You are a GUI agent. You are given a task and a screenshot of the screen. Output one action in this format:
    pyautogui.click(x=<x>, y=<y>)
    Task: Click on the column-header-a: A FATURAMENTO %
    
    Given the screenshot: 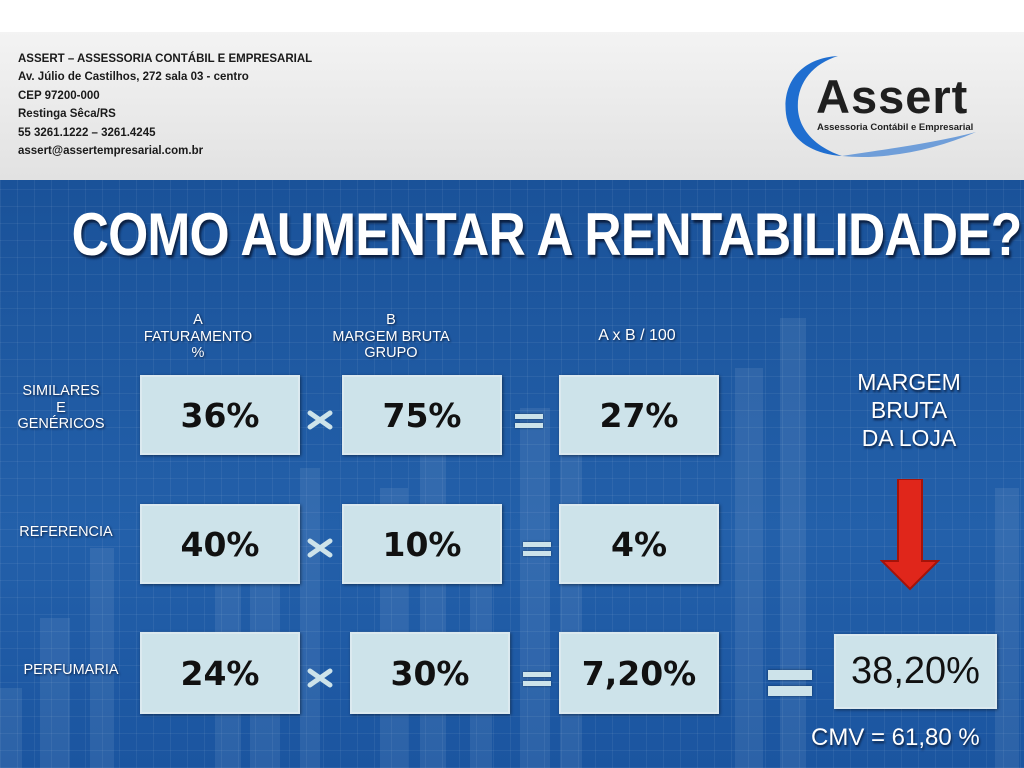 What is the action you would take?
    pyautogui.click(x=198, y=337)
    